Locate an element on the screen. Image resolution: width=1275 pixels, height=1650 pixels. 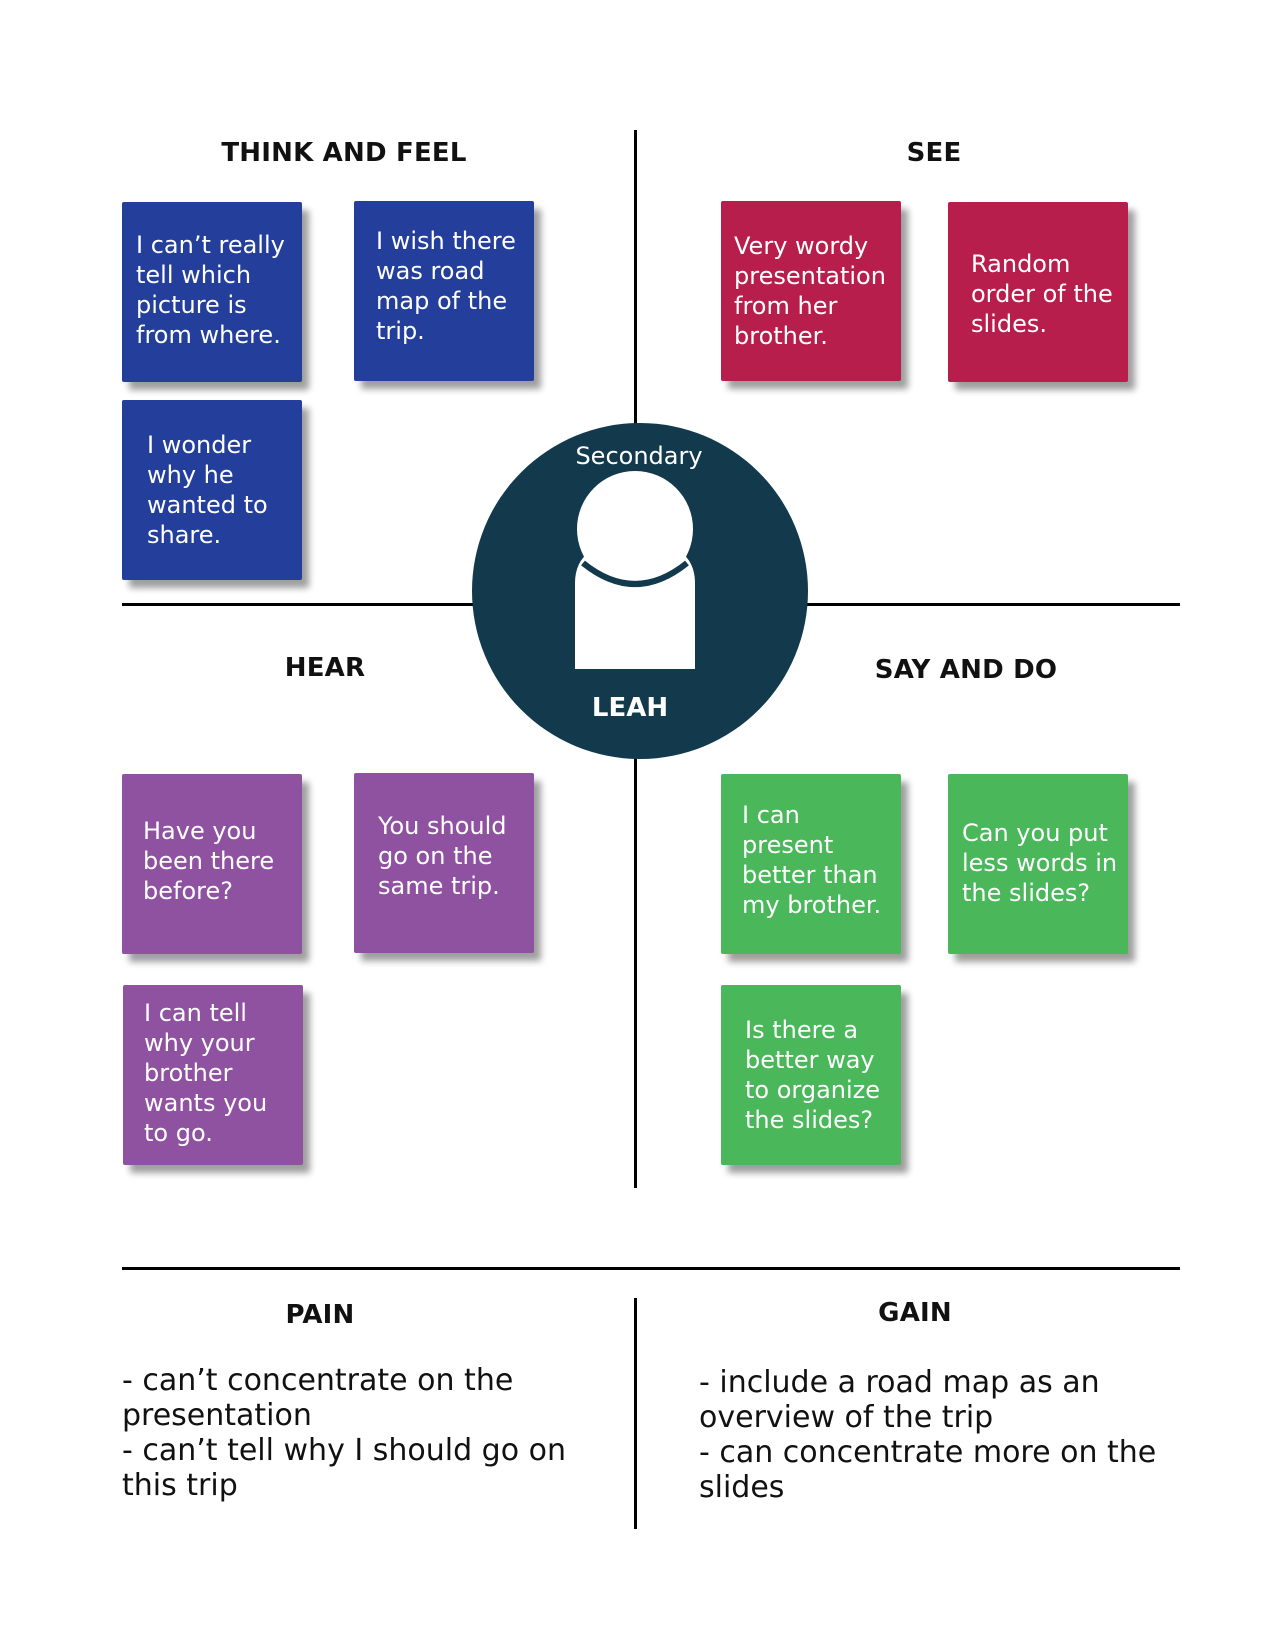
sticky-note-see-2: Random order of the slides. is located at coordinates (1038, 292).